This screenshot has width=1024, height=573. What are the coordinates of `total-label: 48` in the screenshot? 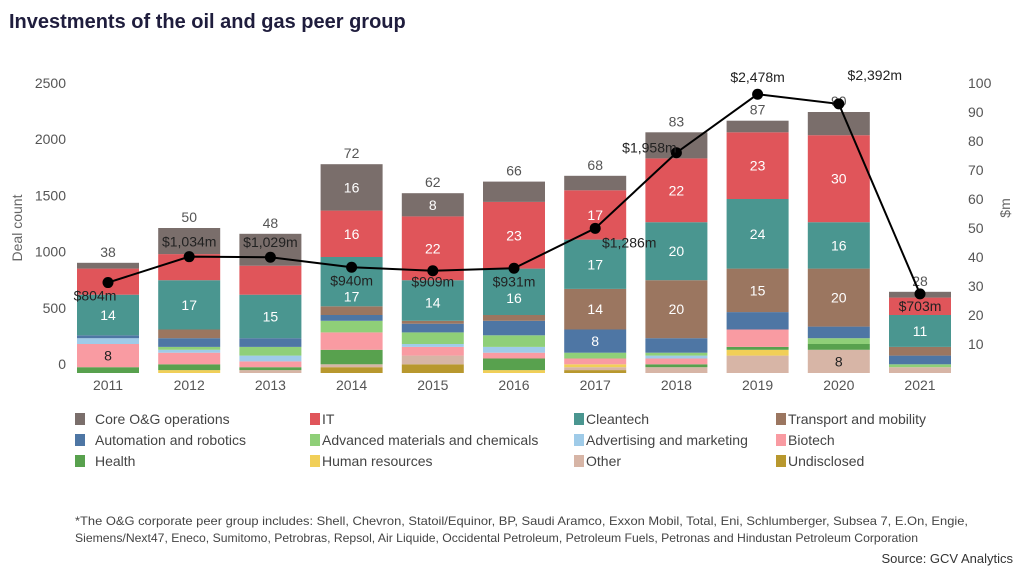 It's located at (271, 223).